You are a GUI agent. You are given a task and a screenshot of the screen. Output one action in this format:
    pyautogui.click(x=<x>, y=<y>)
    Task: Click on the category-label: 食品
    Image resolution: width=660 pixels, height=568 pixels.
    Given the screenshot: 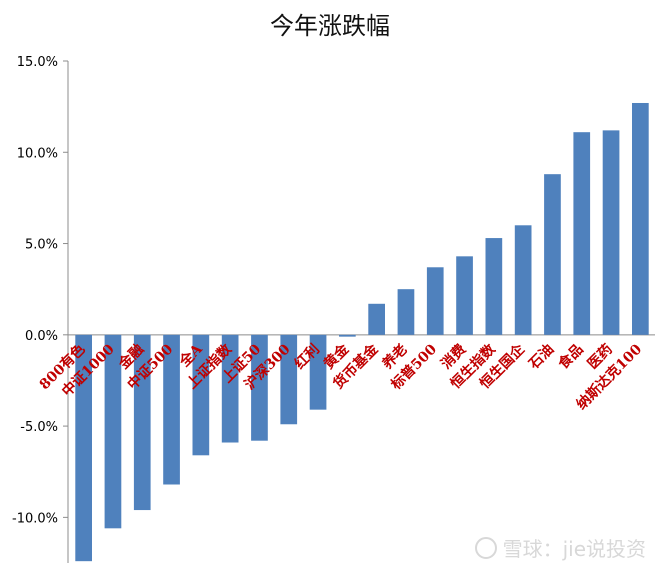 What is the action you would take?
    pyautogui.click(x=571, y=357)
    